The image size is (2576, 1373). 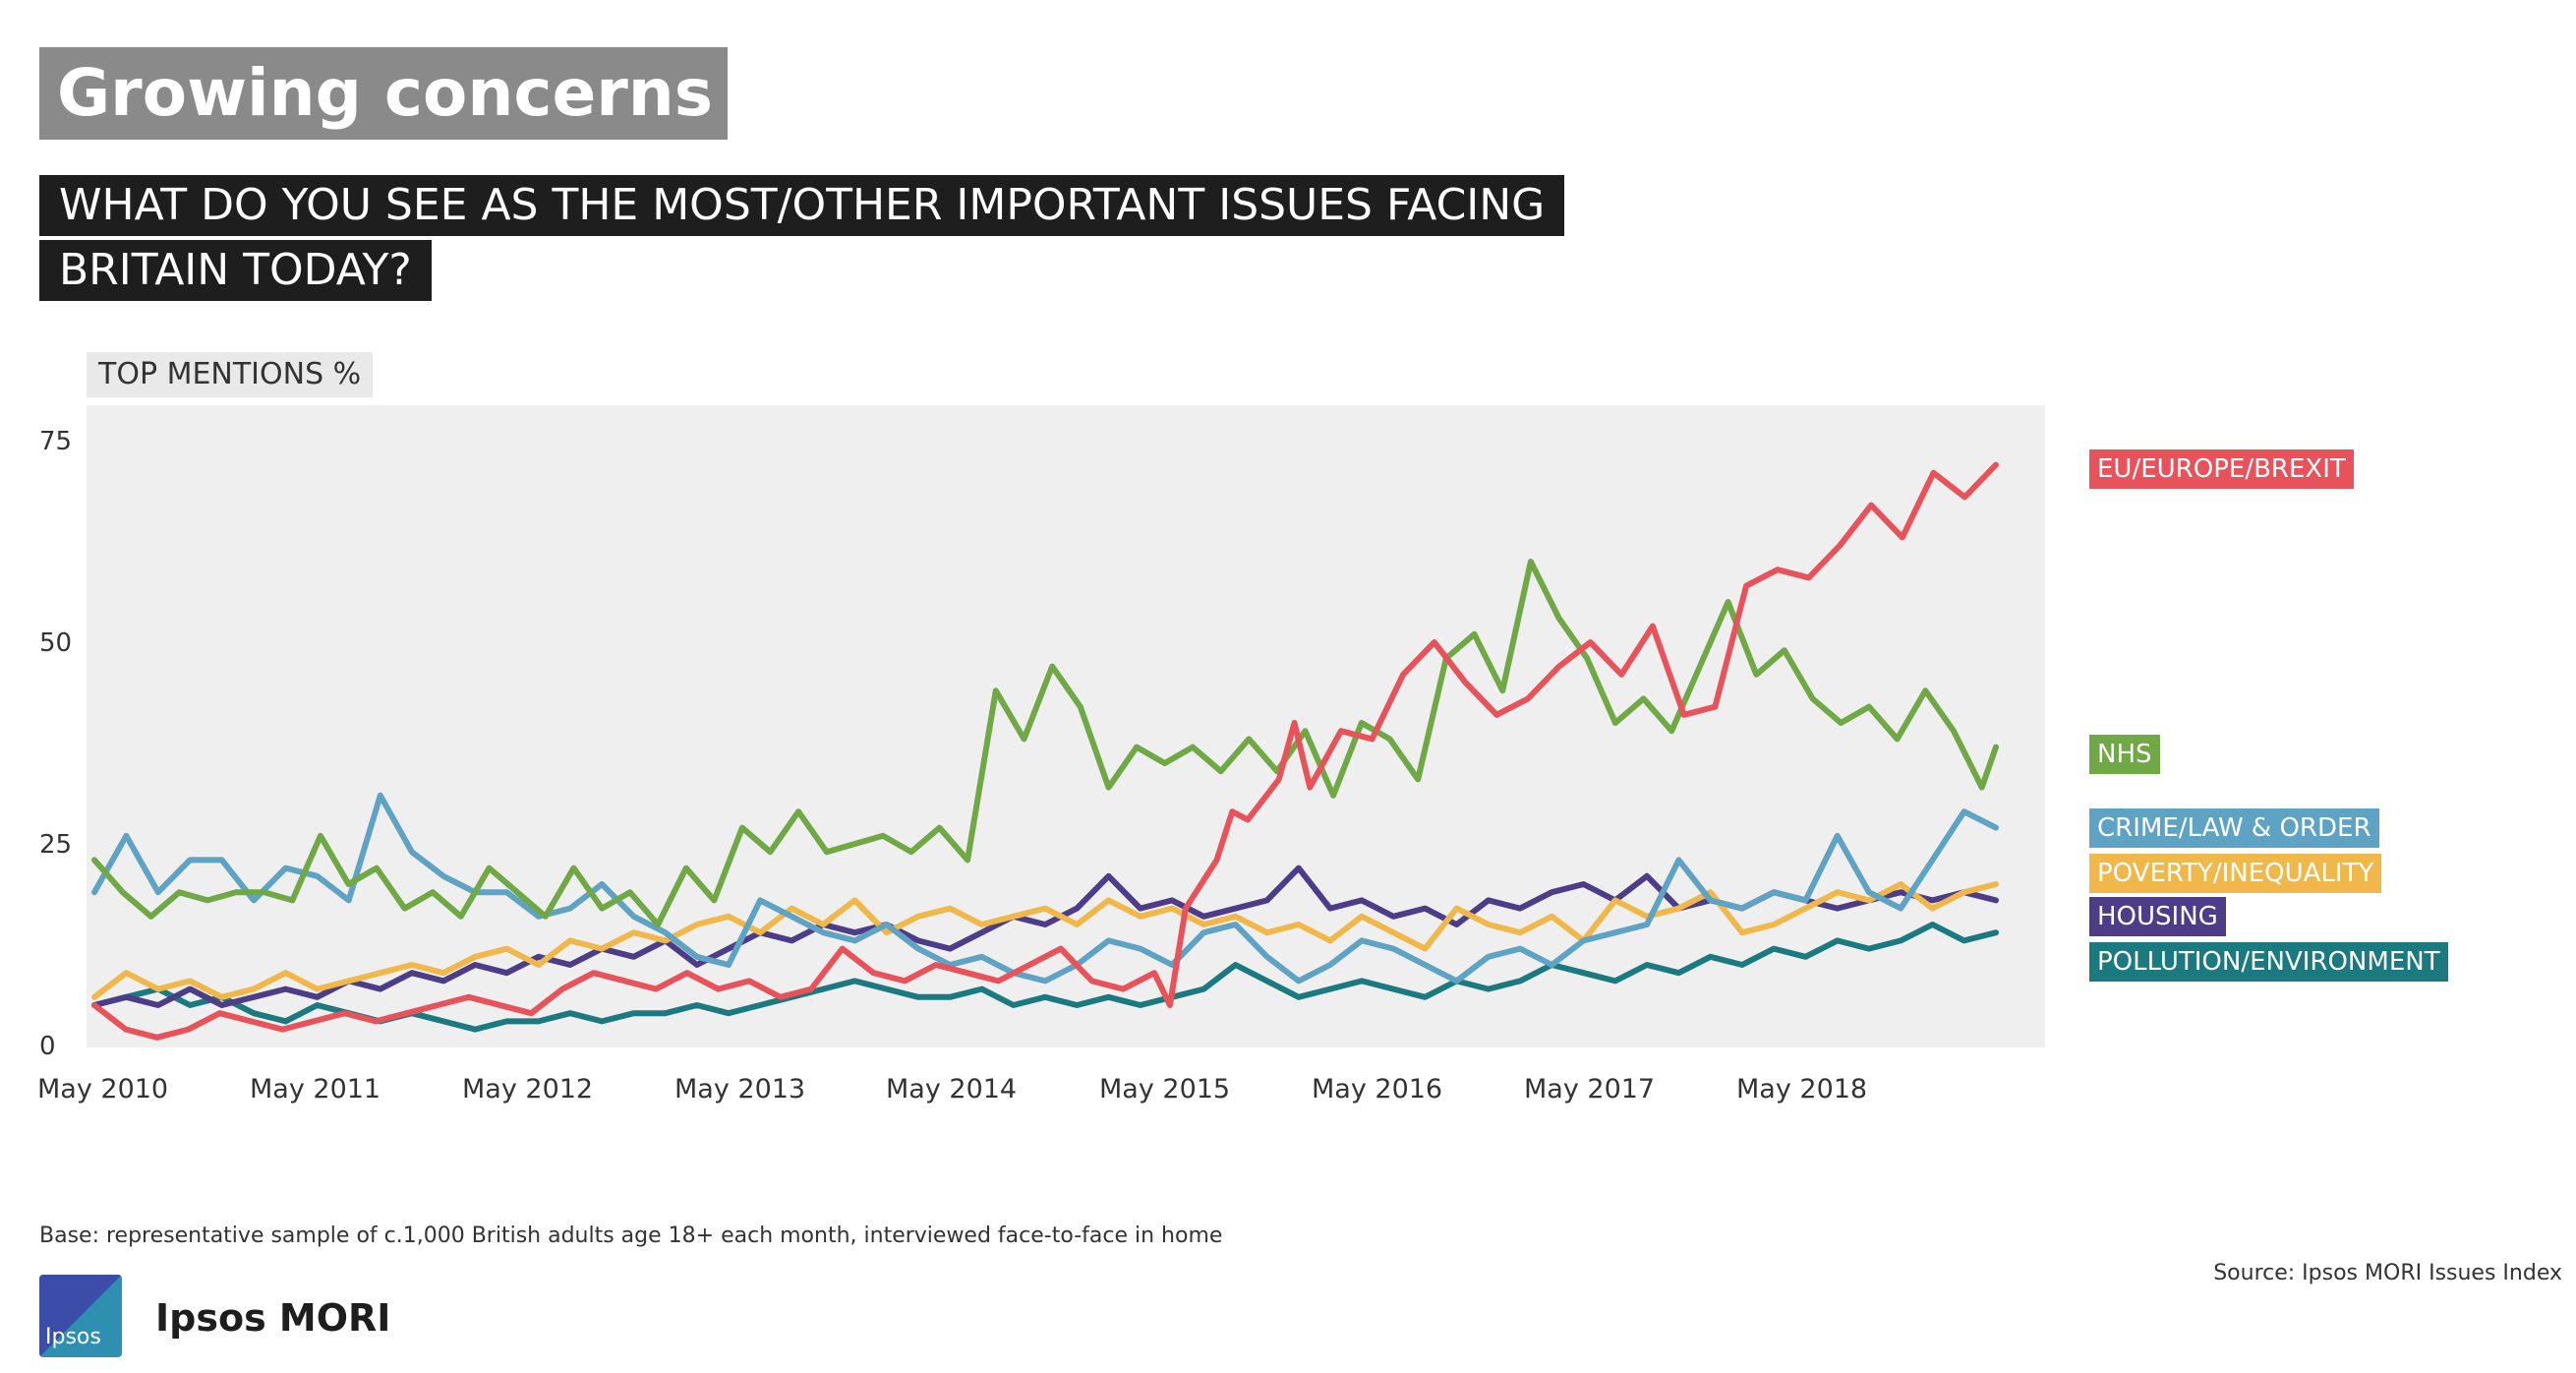 What do you see at coordinates (47, 1046) in the screenshot?
I see `y-tick-label: 0` at bounding box center [47, 1046].